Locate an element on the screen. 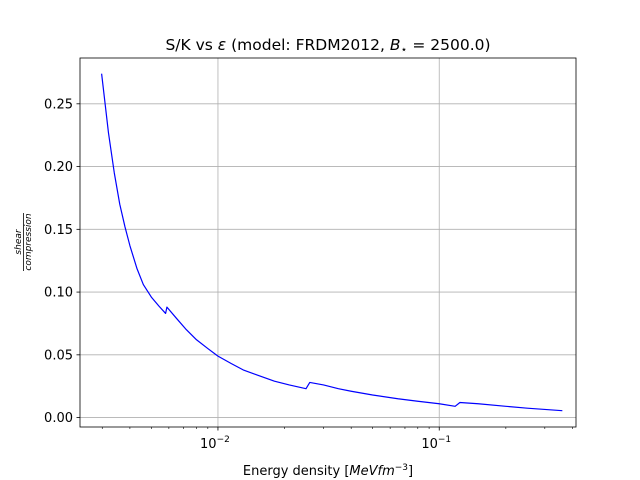 The height and width of the screenshot is (480, 640). title-epsilon: ε is located at coordinates (222, 45).